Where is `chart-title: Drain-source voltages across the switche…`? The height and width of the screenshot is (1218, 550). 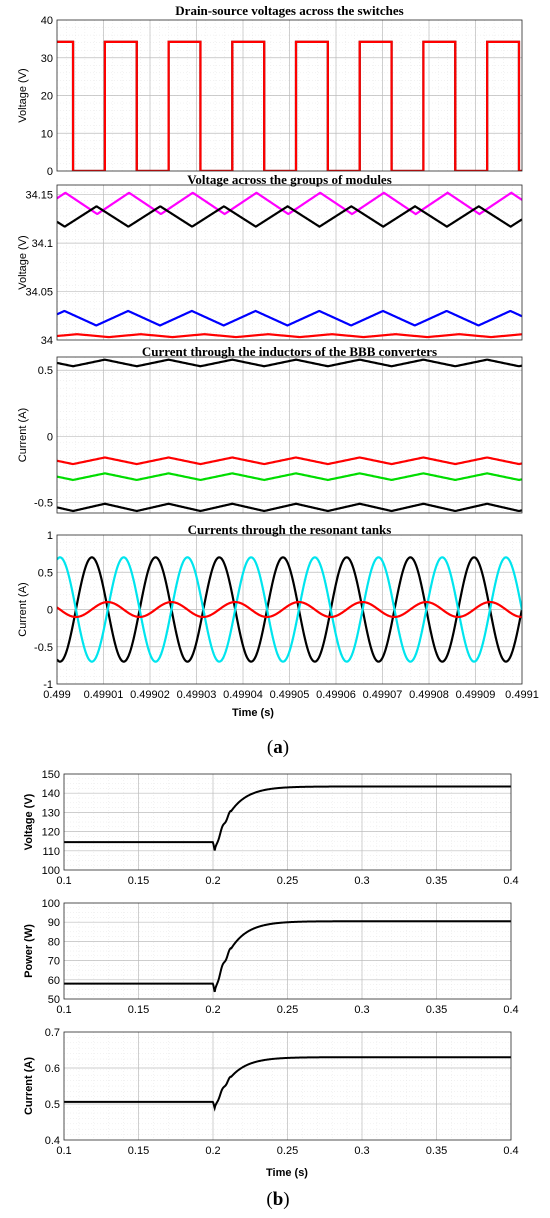 chart-title: Drain-source voltages across the switche… is located at coordinates (289, 10).